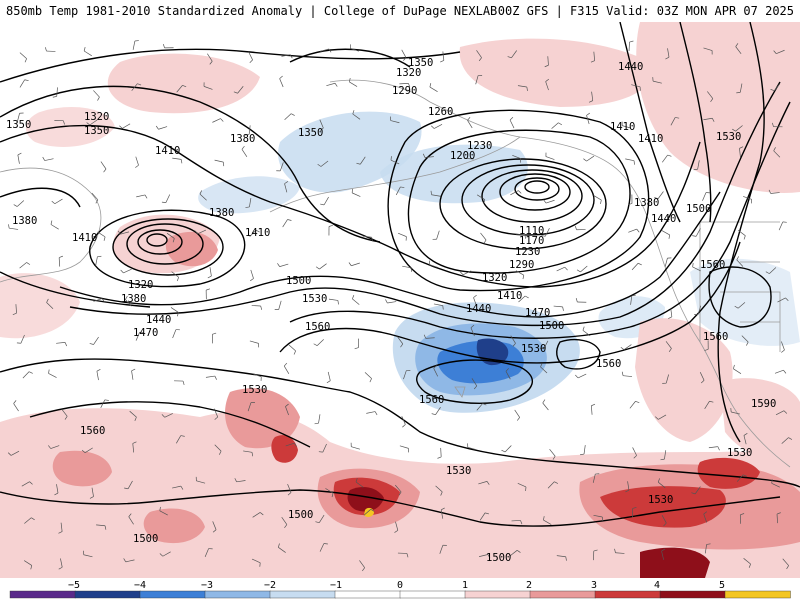 The width and height of the screenshot is (800, 604). What do you see at coordinates (207, 585) in the screenshot?
I see `colorbar-tick-label: −3` at bounding box center [207, 585].